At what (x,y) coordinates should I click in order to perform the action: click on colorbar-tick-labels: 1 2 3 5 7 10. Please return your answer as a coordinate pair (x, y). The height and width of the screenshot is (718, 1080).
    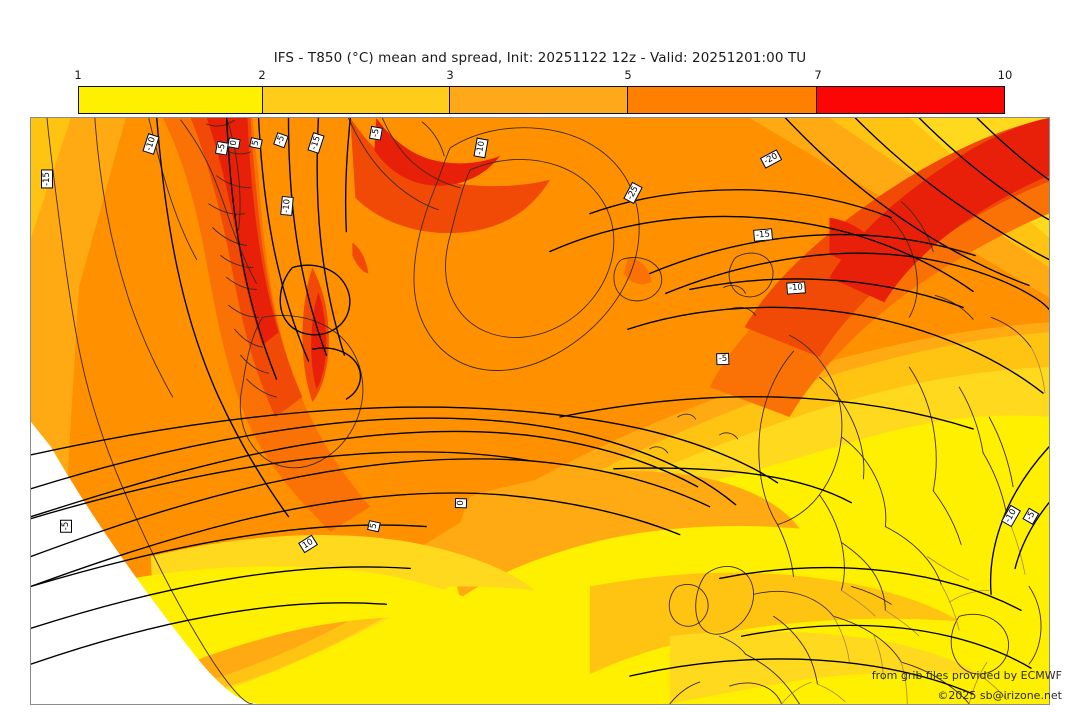
    Looking at the image, I should click on (543, 76).